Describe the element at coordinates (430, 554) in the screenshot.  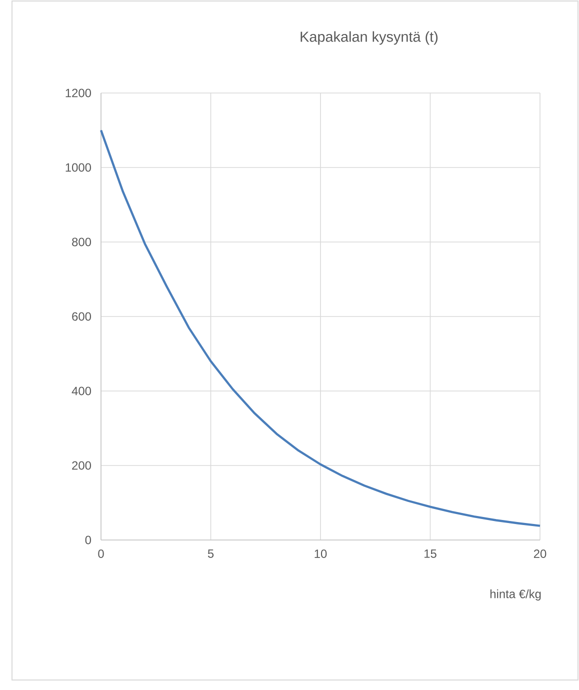
I see `x-tick-label: 15` at that location.